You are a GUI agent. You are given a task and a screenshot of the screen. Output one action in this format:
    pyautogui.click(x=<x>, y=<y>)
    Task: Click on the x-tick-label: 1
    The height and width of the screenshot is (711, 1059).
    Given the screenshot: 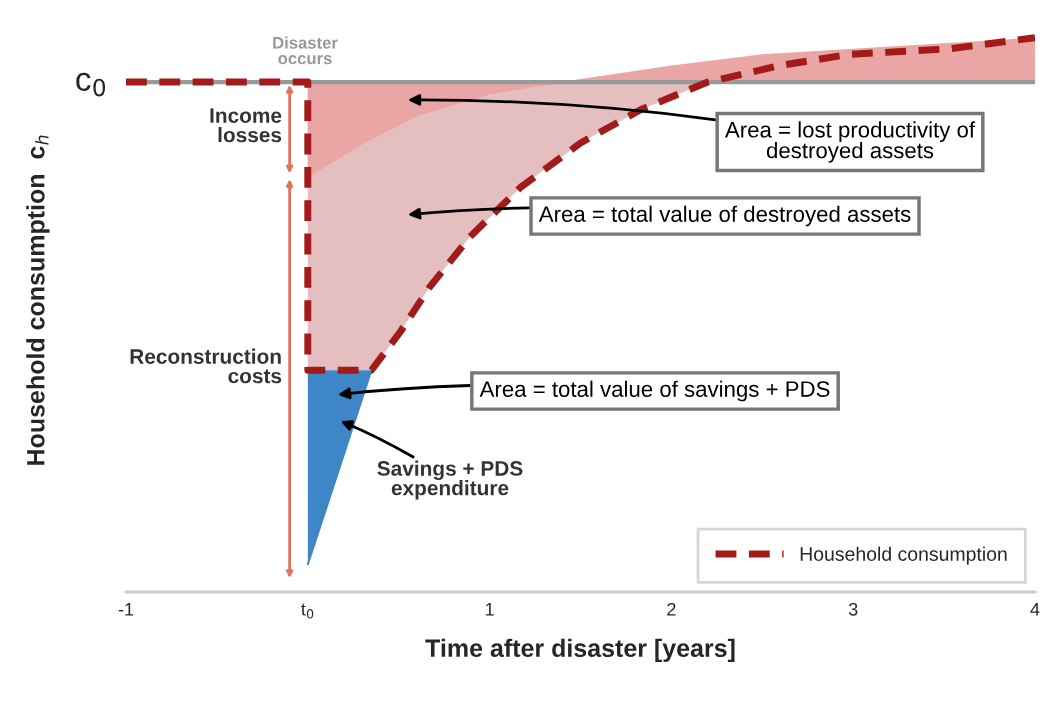 What is the action you would take?
    pyautogui.click(x=489, y=609)
    